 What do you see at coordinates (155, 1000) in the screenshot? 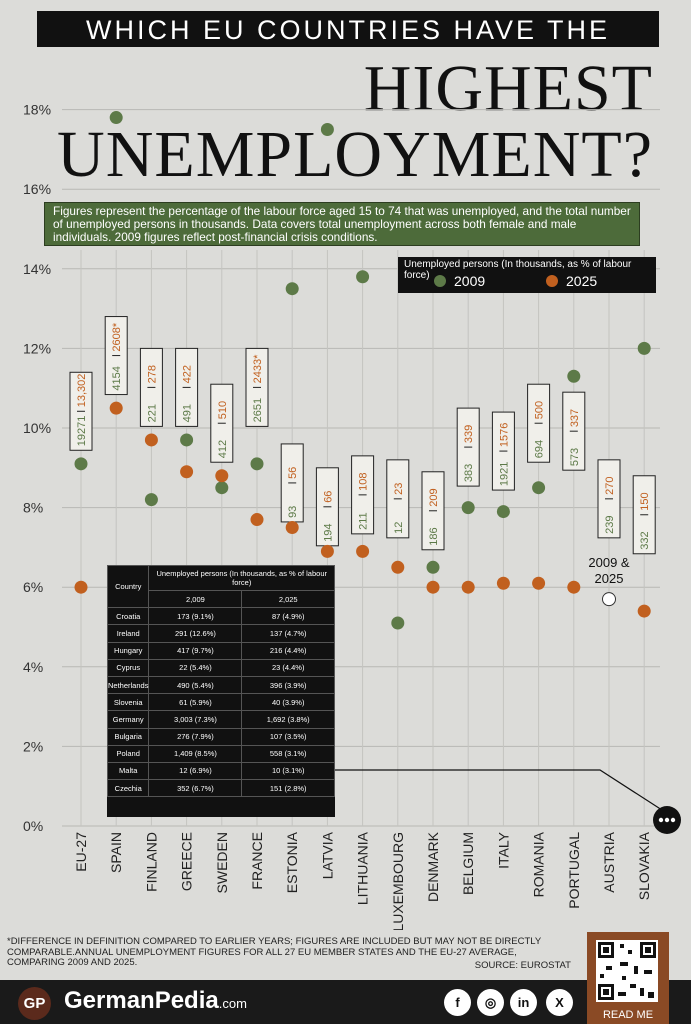
I see `brand-name: GermanPedia.com` at bounding box center [155, 1000].